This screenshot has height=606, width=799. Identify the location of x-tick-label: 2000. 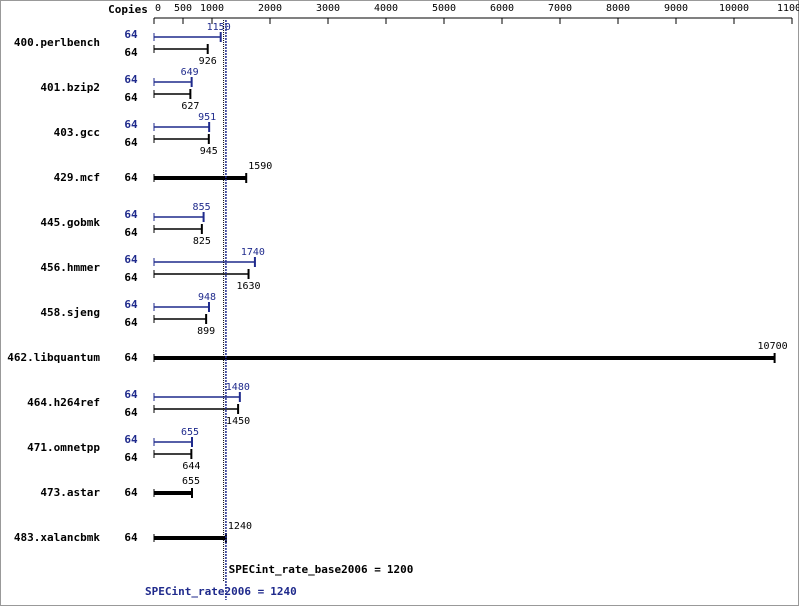
(270, 8).